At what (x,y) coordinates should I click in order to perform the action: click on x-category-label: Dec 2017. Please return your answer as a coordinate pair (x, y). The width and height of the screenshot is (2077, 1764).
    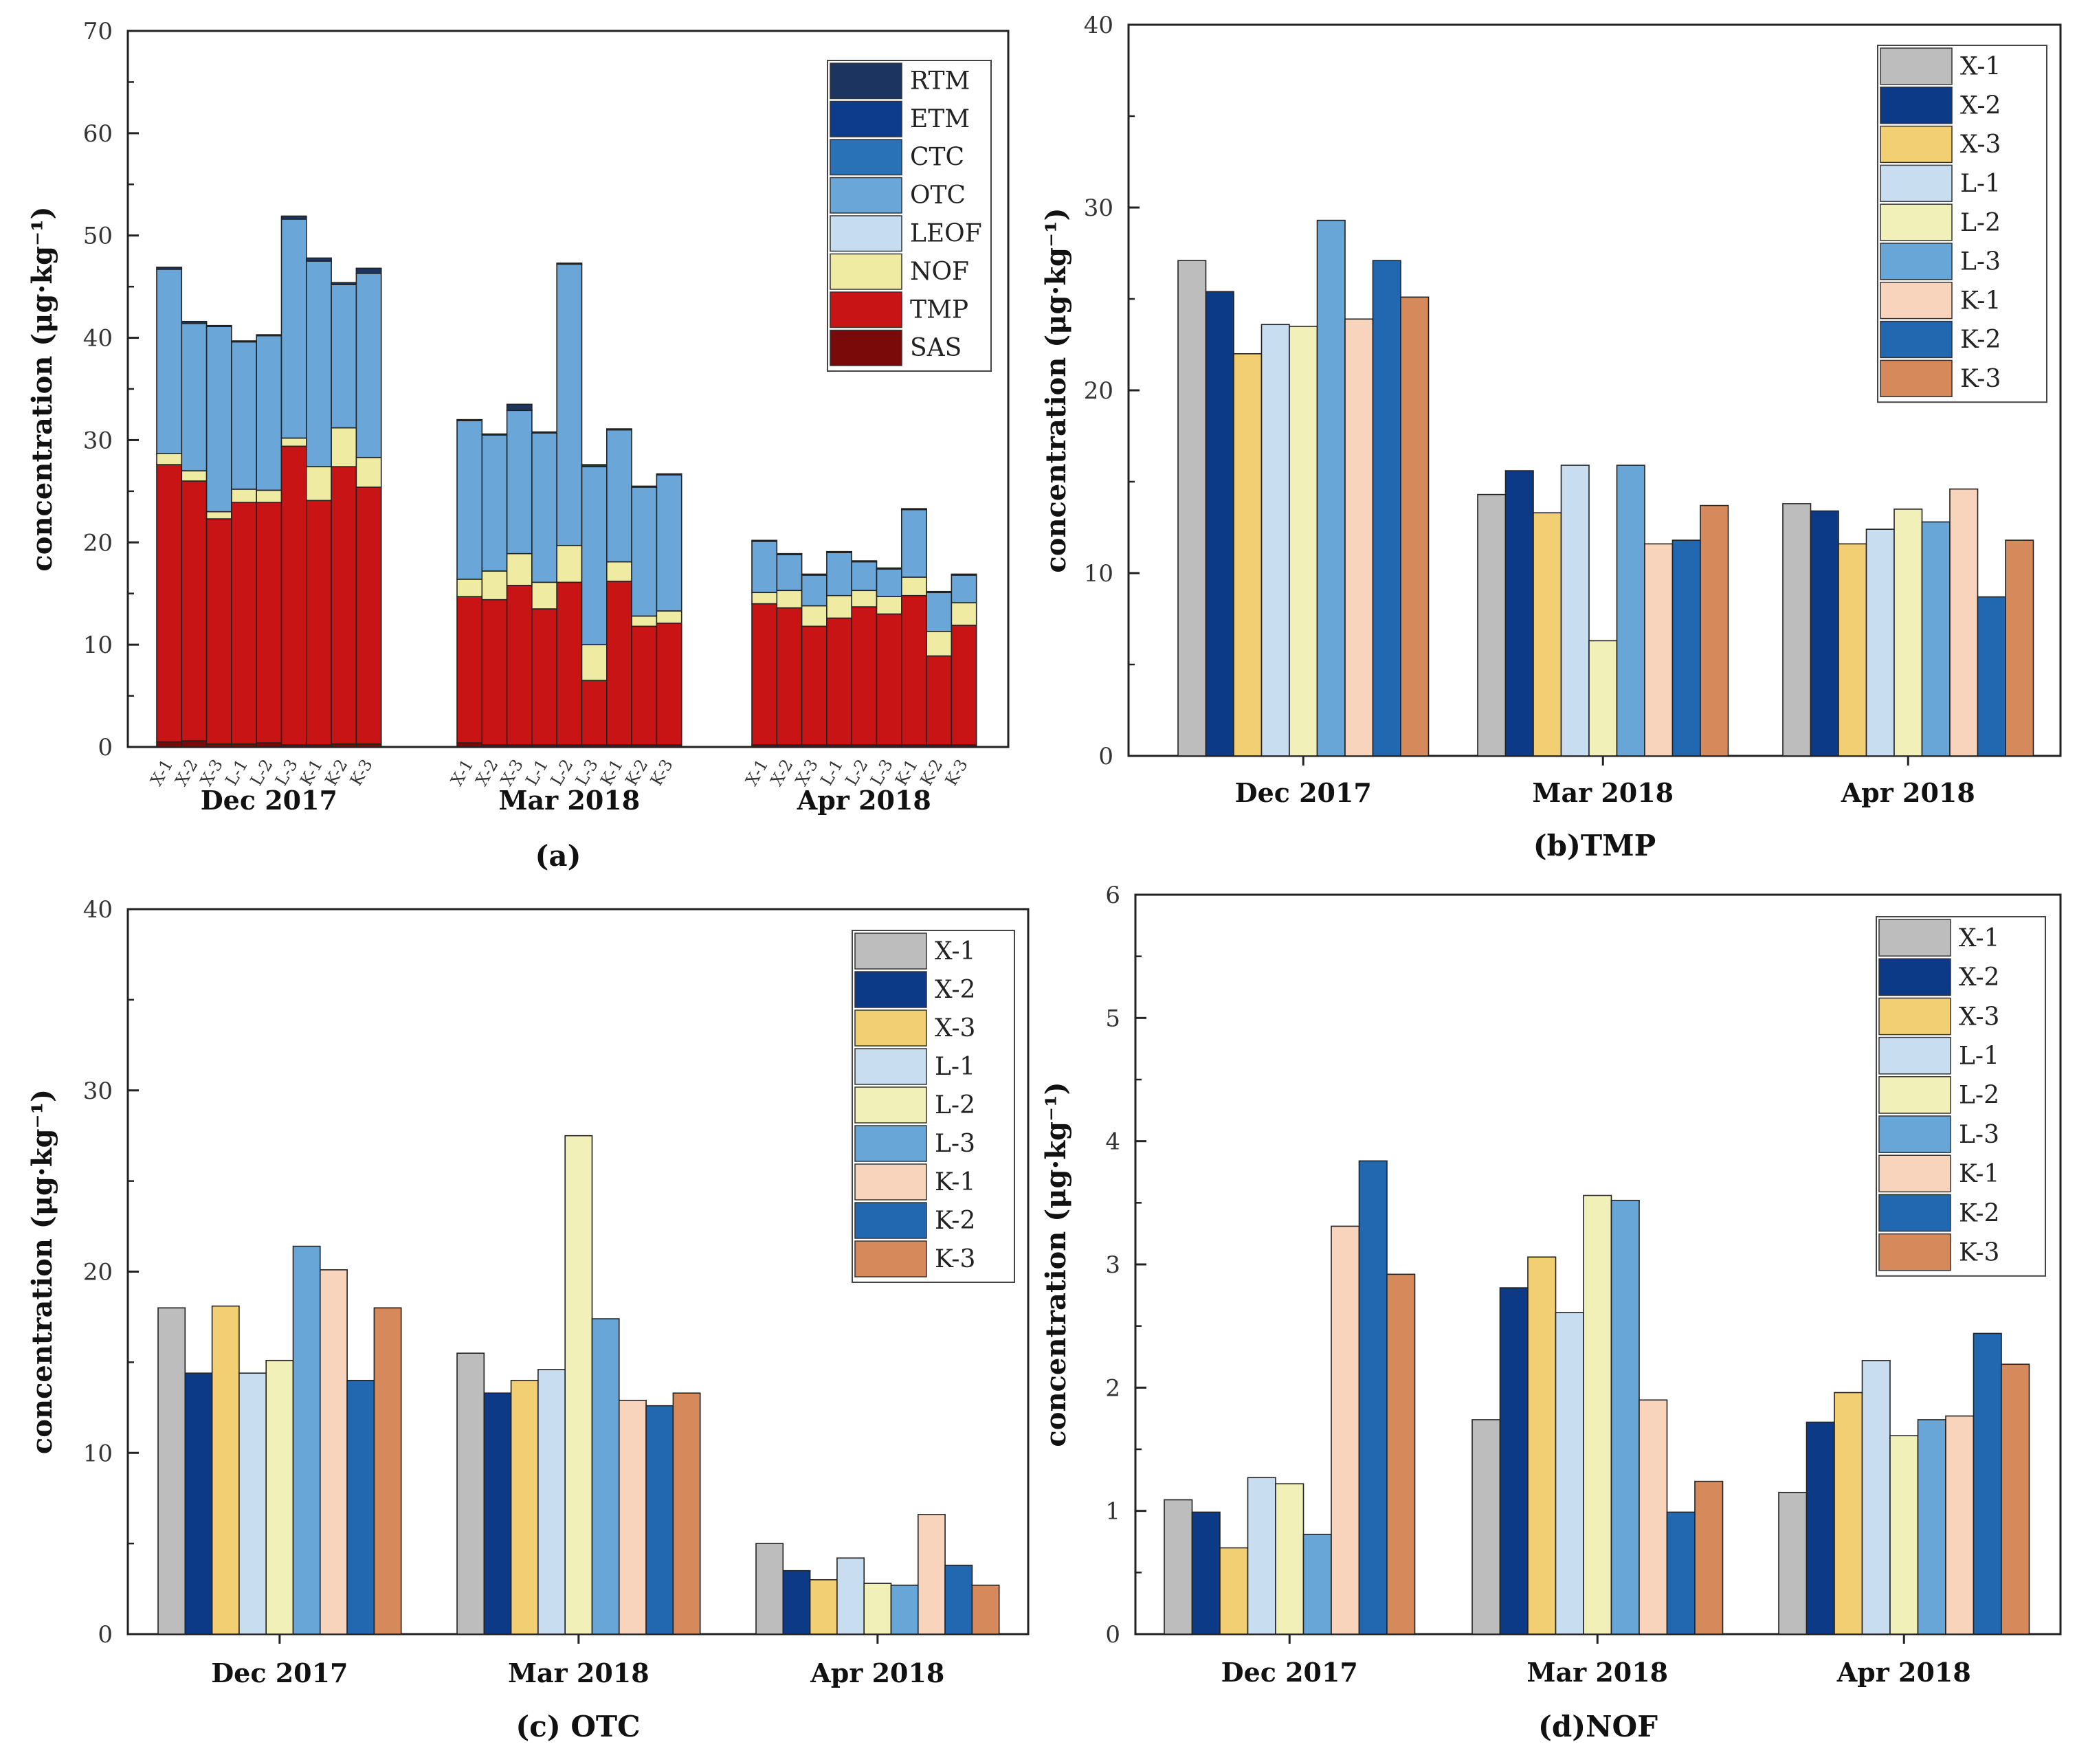
    Looking at the image, I should click on (1289, 1673).